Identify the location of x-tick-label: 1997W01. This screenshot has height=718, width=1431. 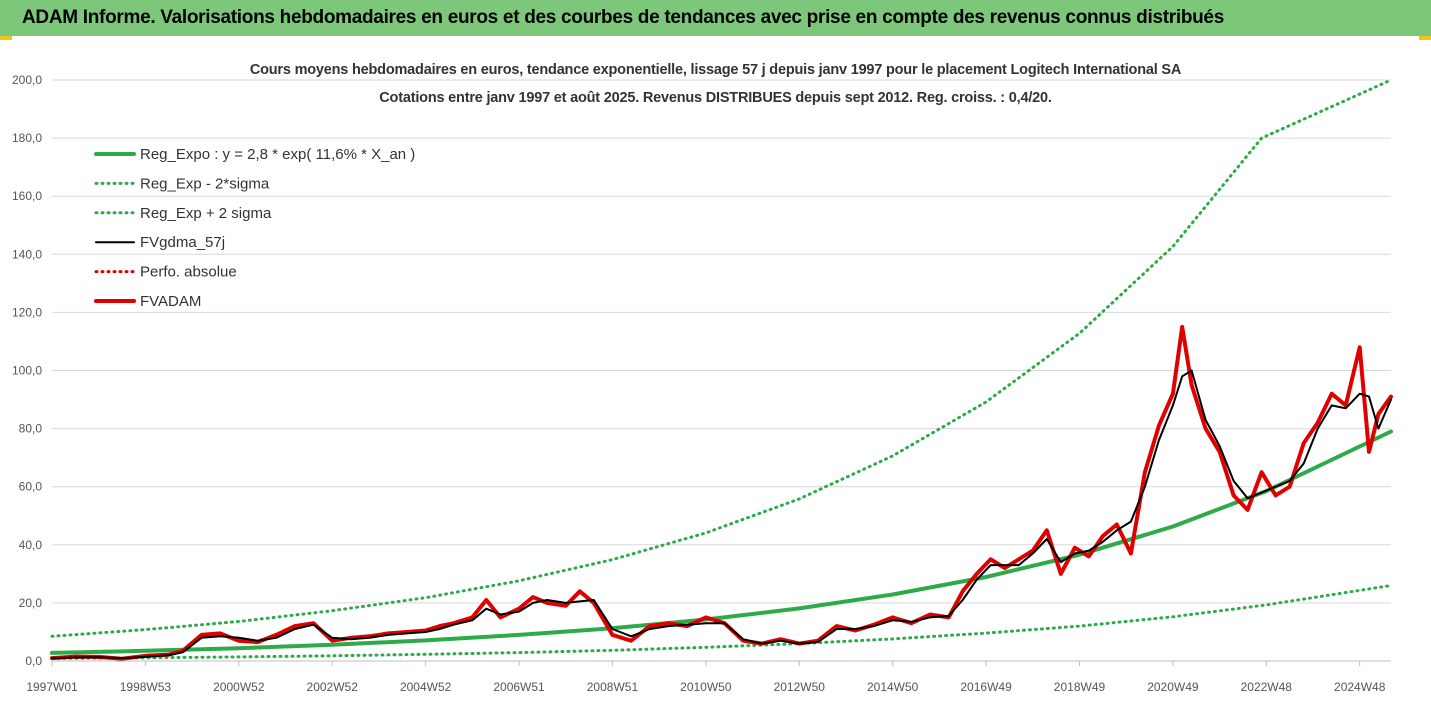
(52, 687).